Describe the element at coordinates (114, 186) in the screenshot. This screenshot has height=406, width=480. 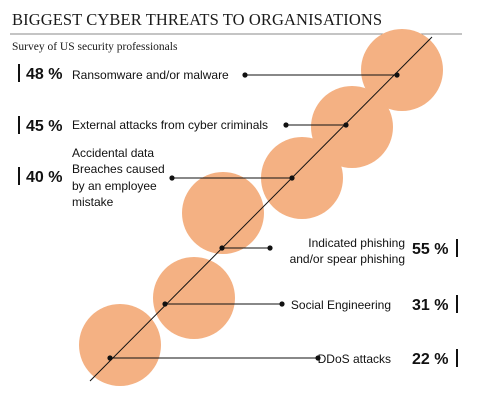
I see `category-label-3-line-3: by an employee` at that location.